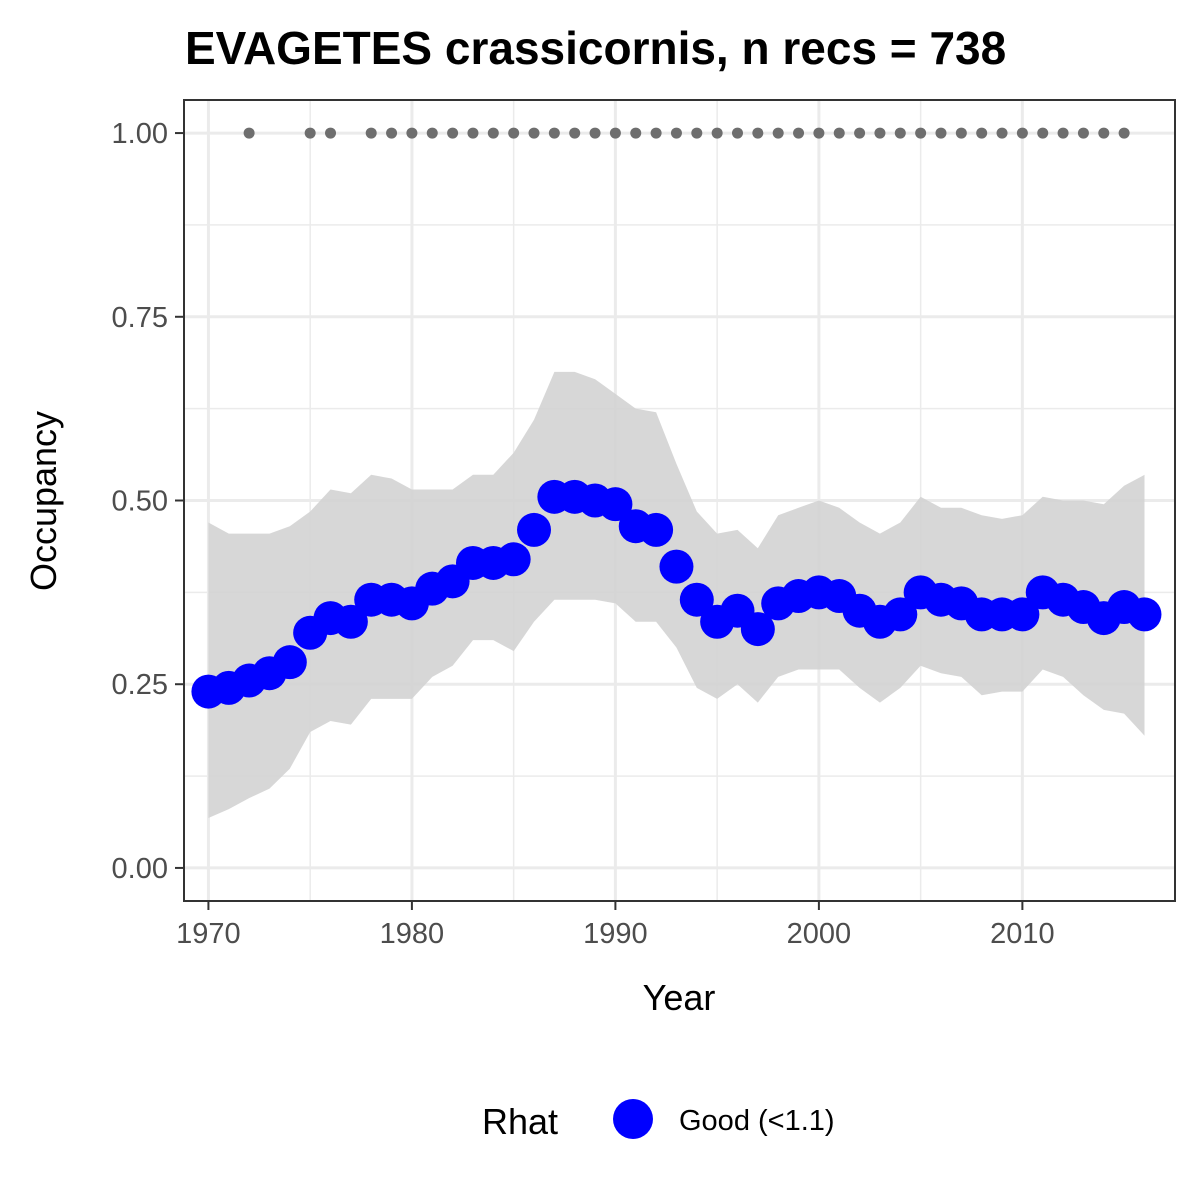  I want to click on legend-label: Good (<1.1), so click(757, 1121).